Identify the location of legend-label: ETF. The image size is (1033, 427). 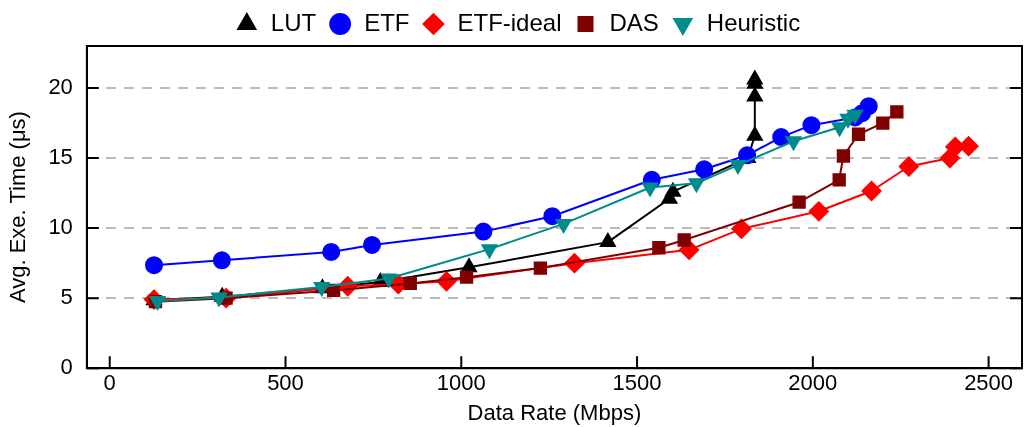
(387, 22).